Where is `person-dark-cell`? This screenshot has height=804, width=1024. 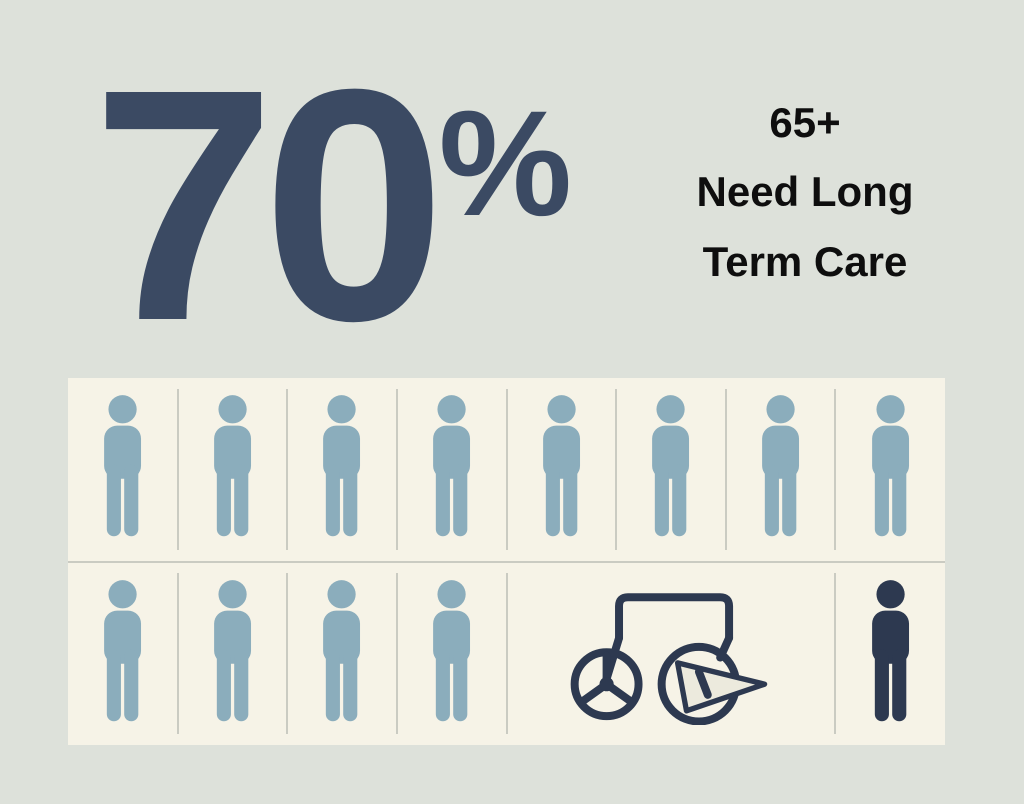 person-dark-cell is located at coordinates (890, 654).